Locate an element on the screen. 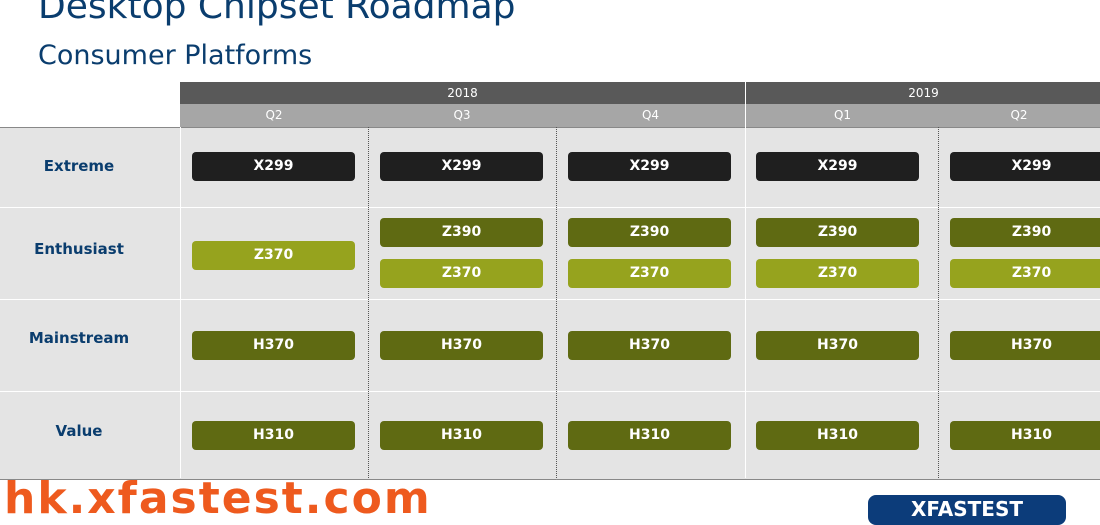 The width and height of the screenshot is (1100, 525). page-subtitle: Consumer Platforms is located at coordinates (175, 55).